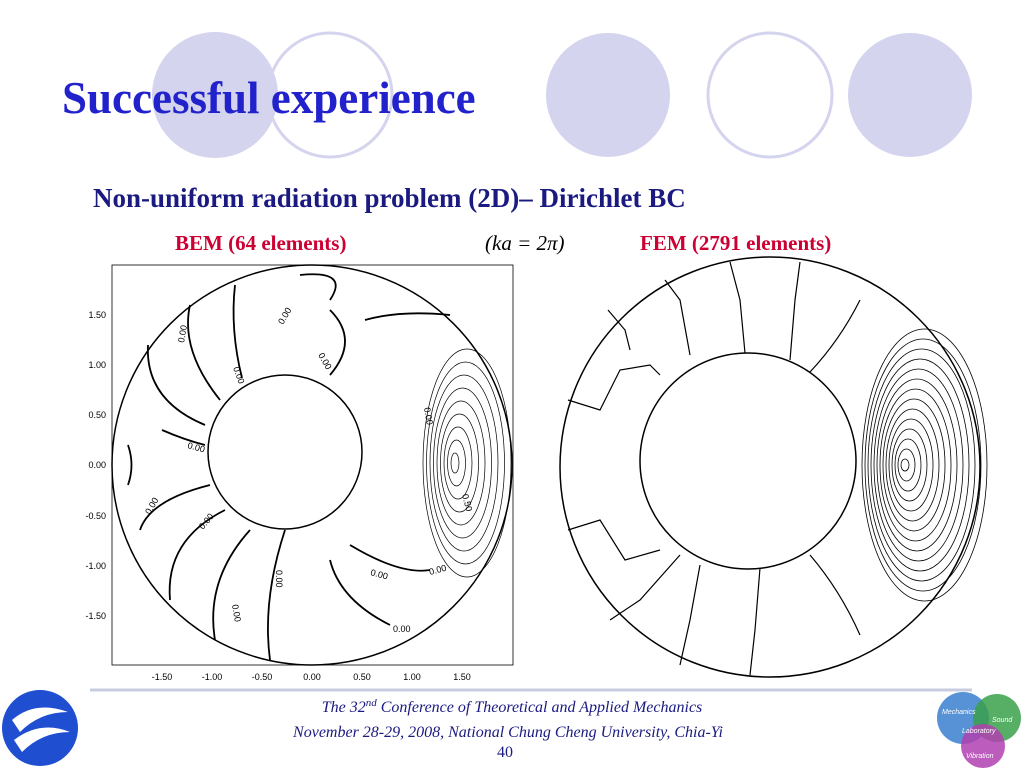 Image resolution: width=1024 pixels, height=768 pixels. What do you see at coordinates (412, 677) in the screenshot?
I see `x-tick-label: 1.00` at bounding box center [412, 677].